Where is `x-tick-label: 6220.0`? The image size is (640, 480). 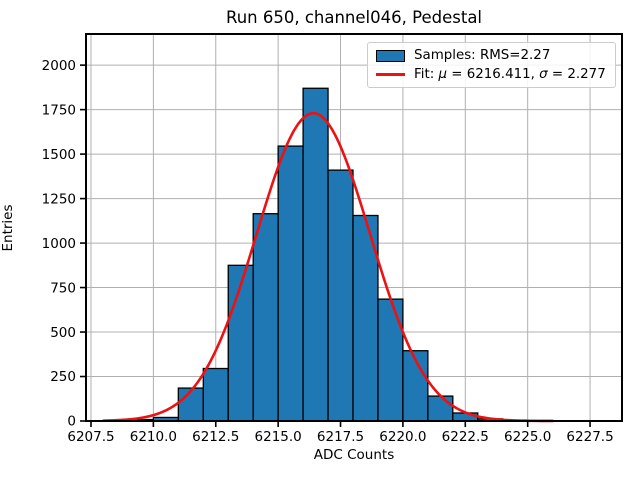
x-tick-label: 6220.0 is located at coordinates (402, 437).